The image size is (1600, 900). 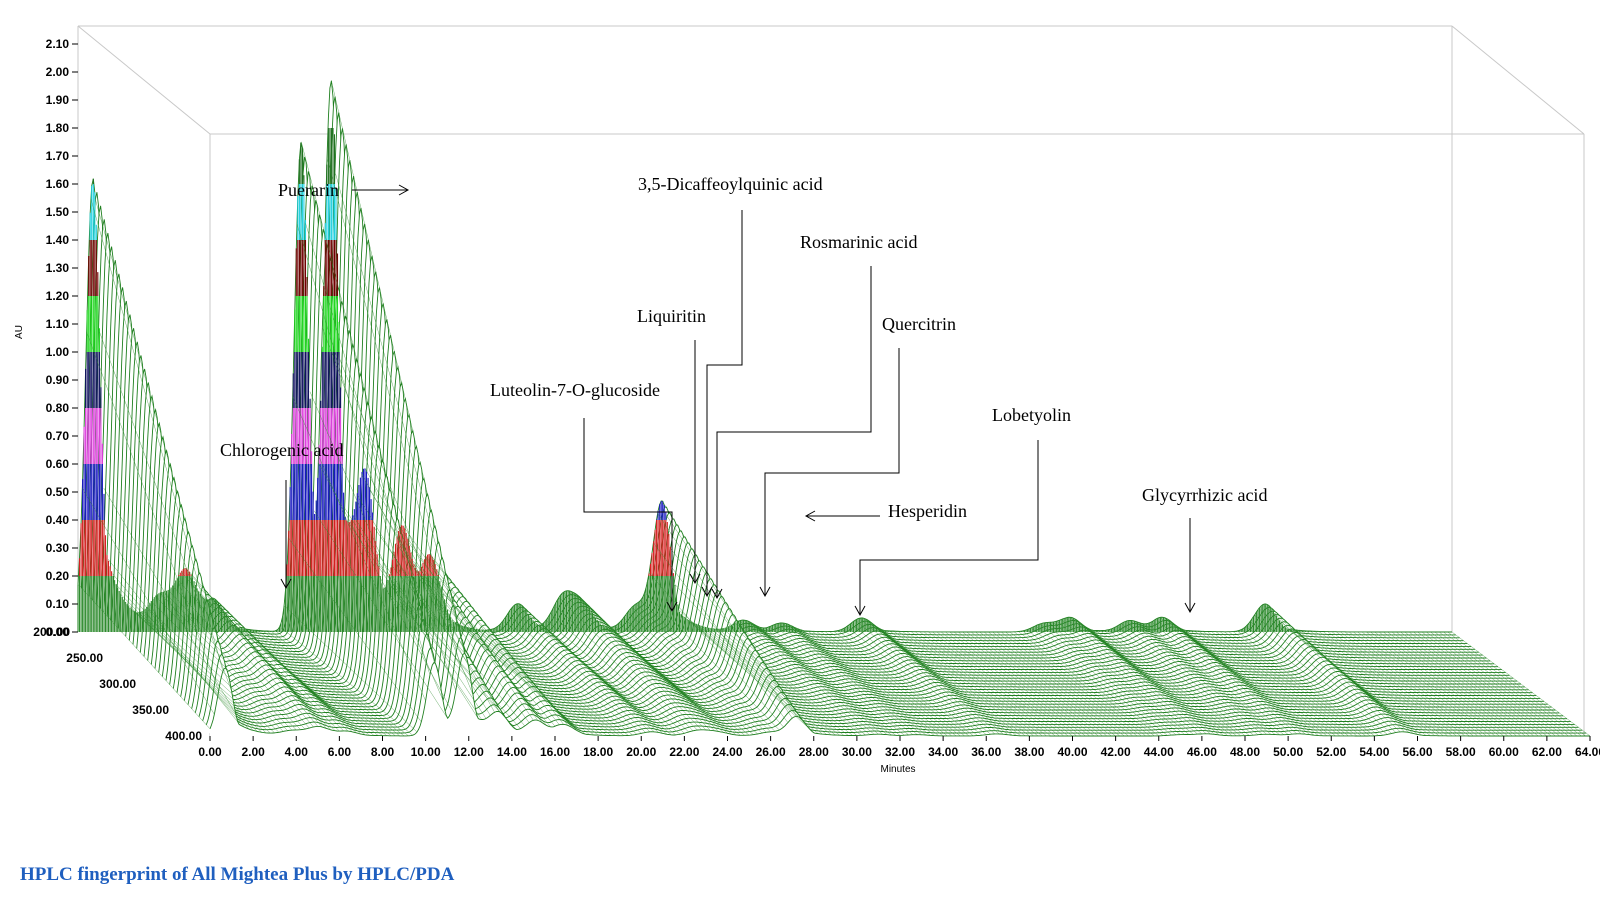 I want to click on z-tick-label: 300.00, so click(x=117, y=684).